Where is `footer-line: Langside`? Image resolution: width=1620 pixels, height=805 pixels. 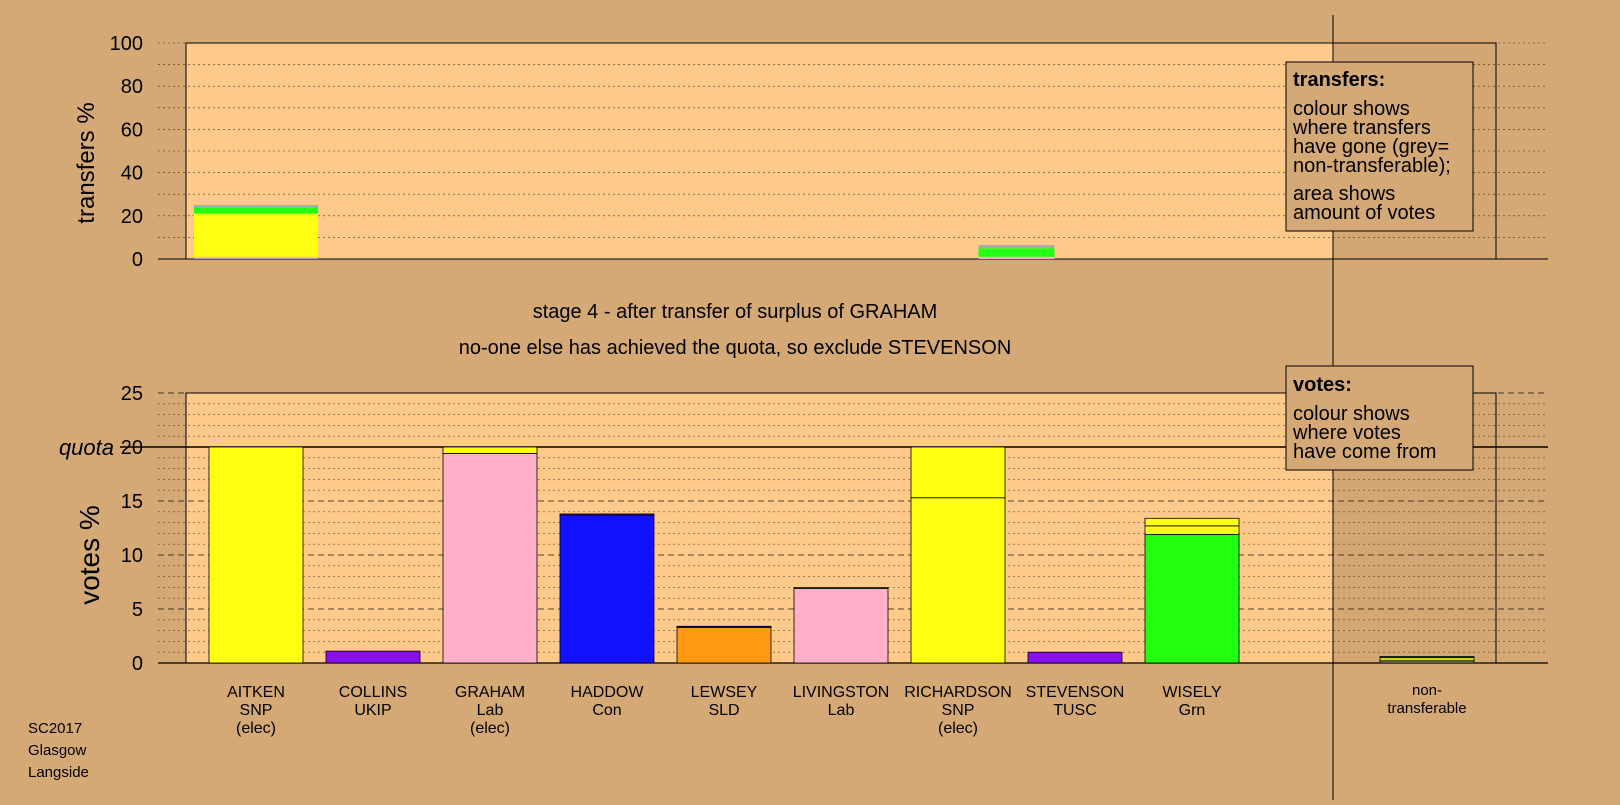 footer-line: Langside is located at coordinates (58, 772).